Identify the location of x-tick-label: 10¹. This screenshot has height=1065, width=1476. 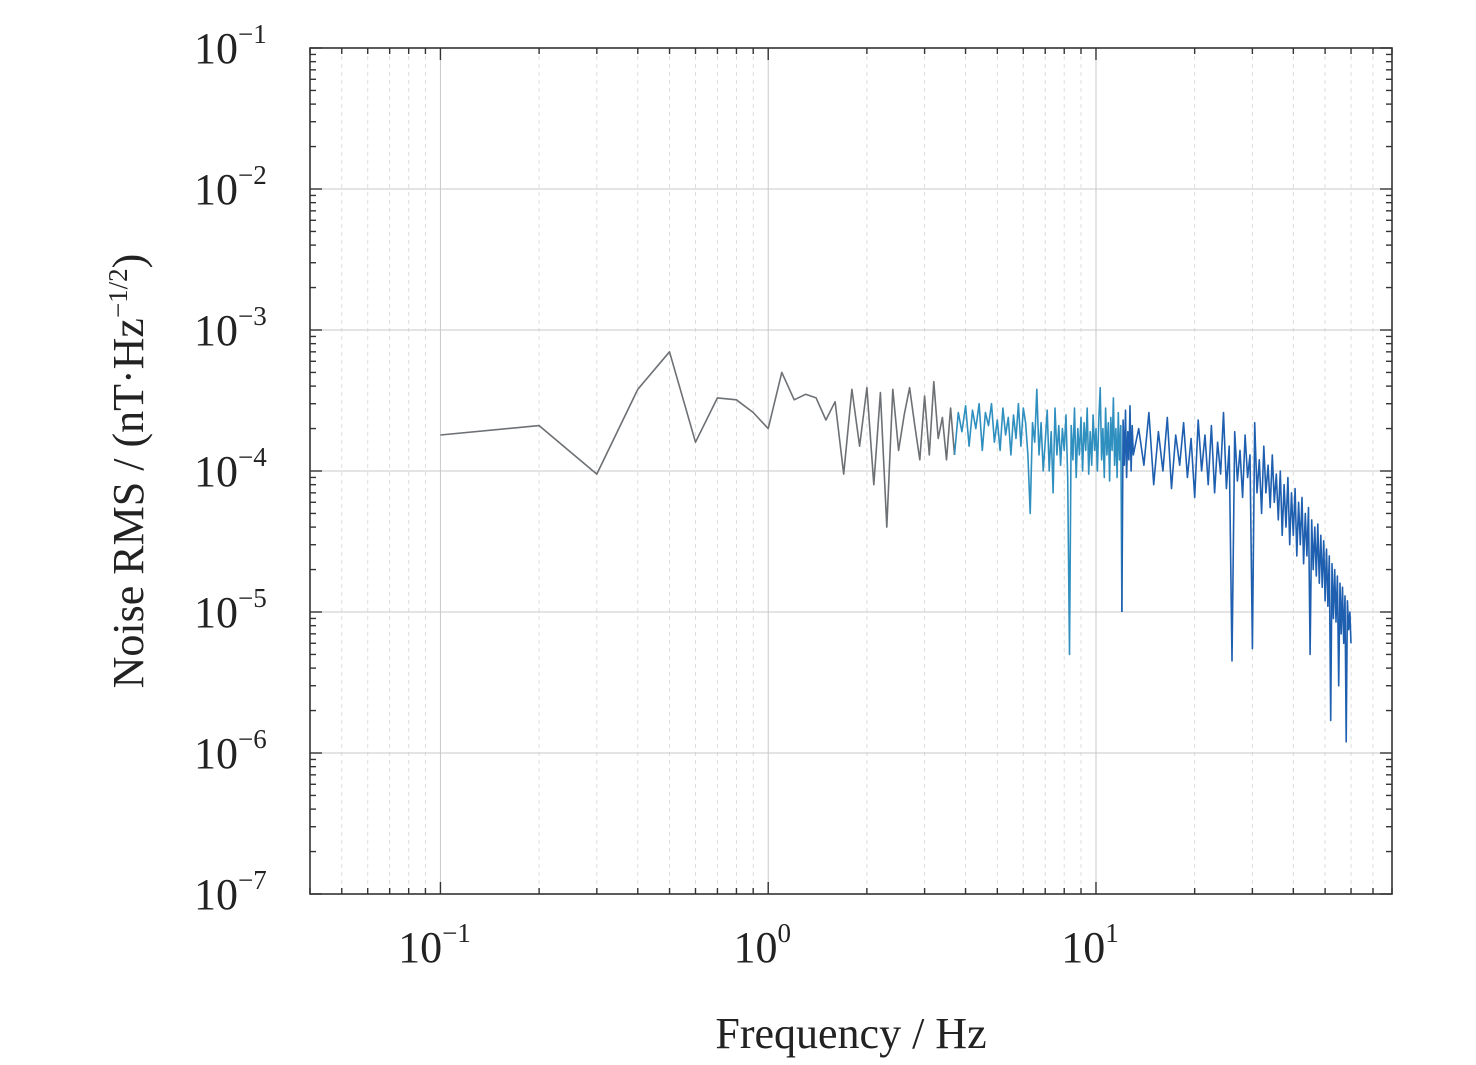
(1090, 945).